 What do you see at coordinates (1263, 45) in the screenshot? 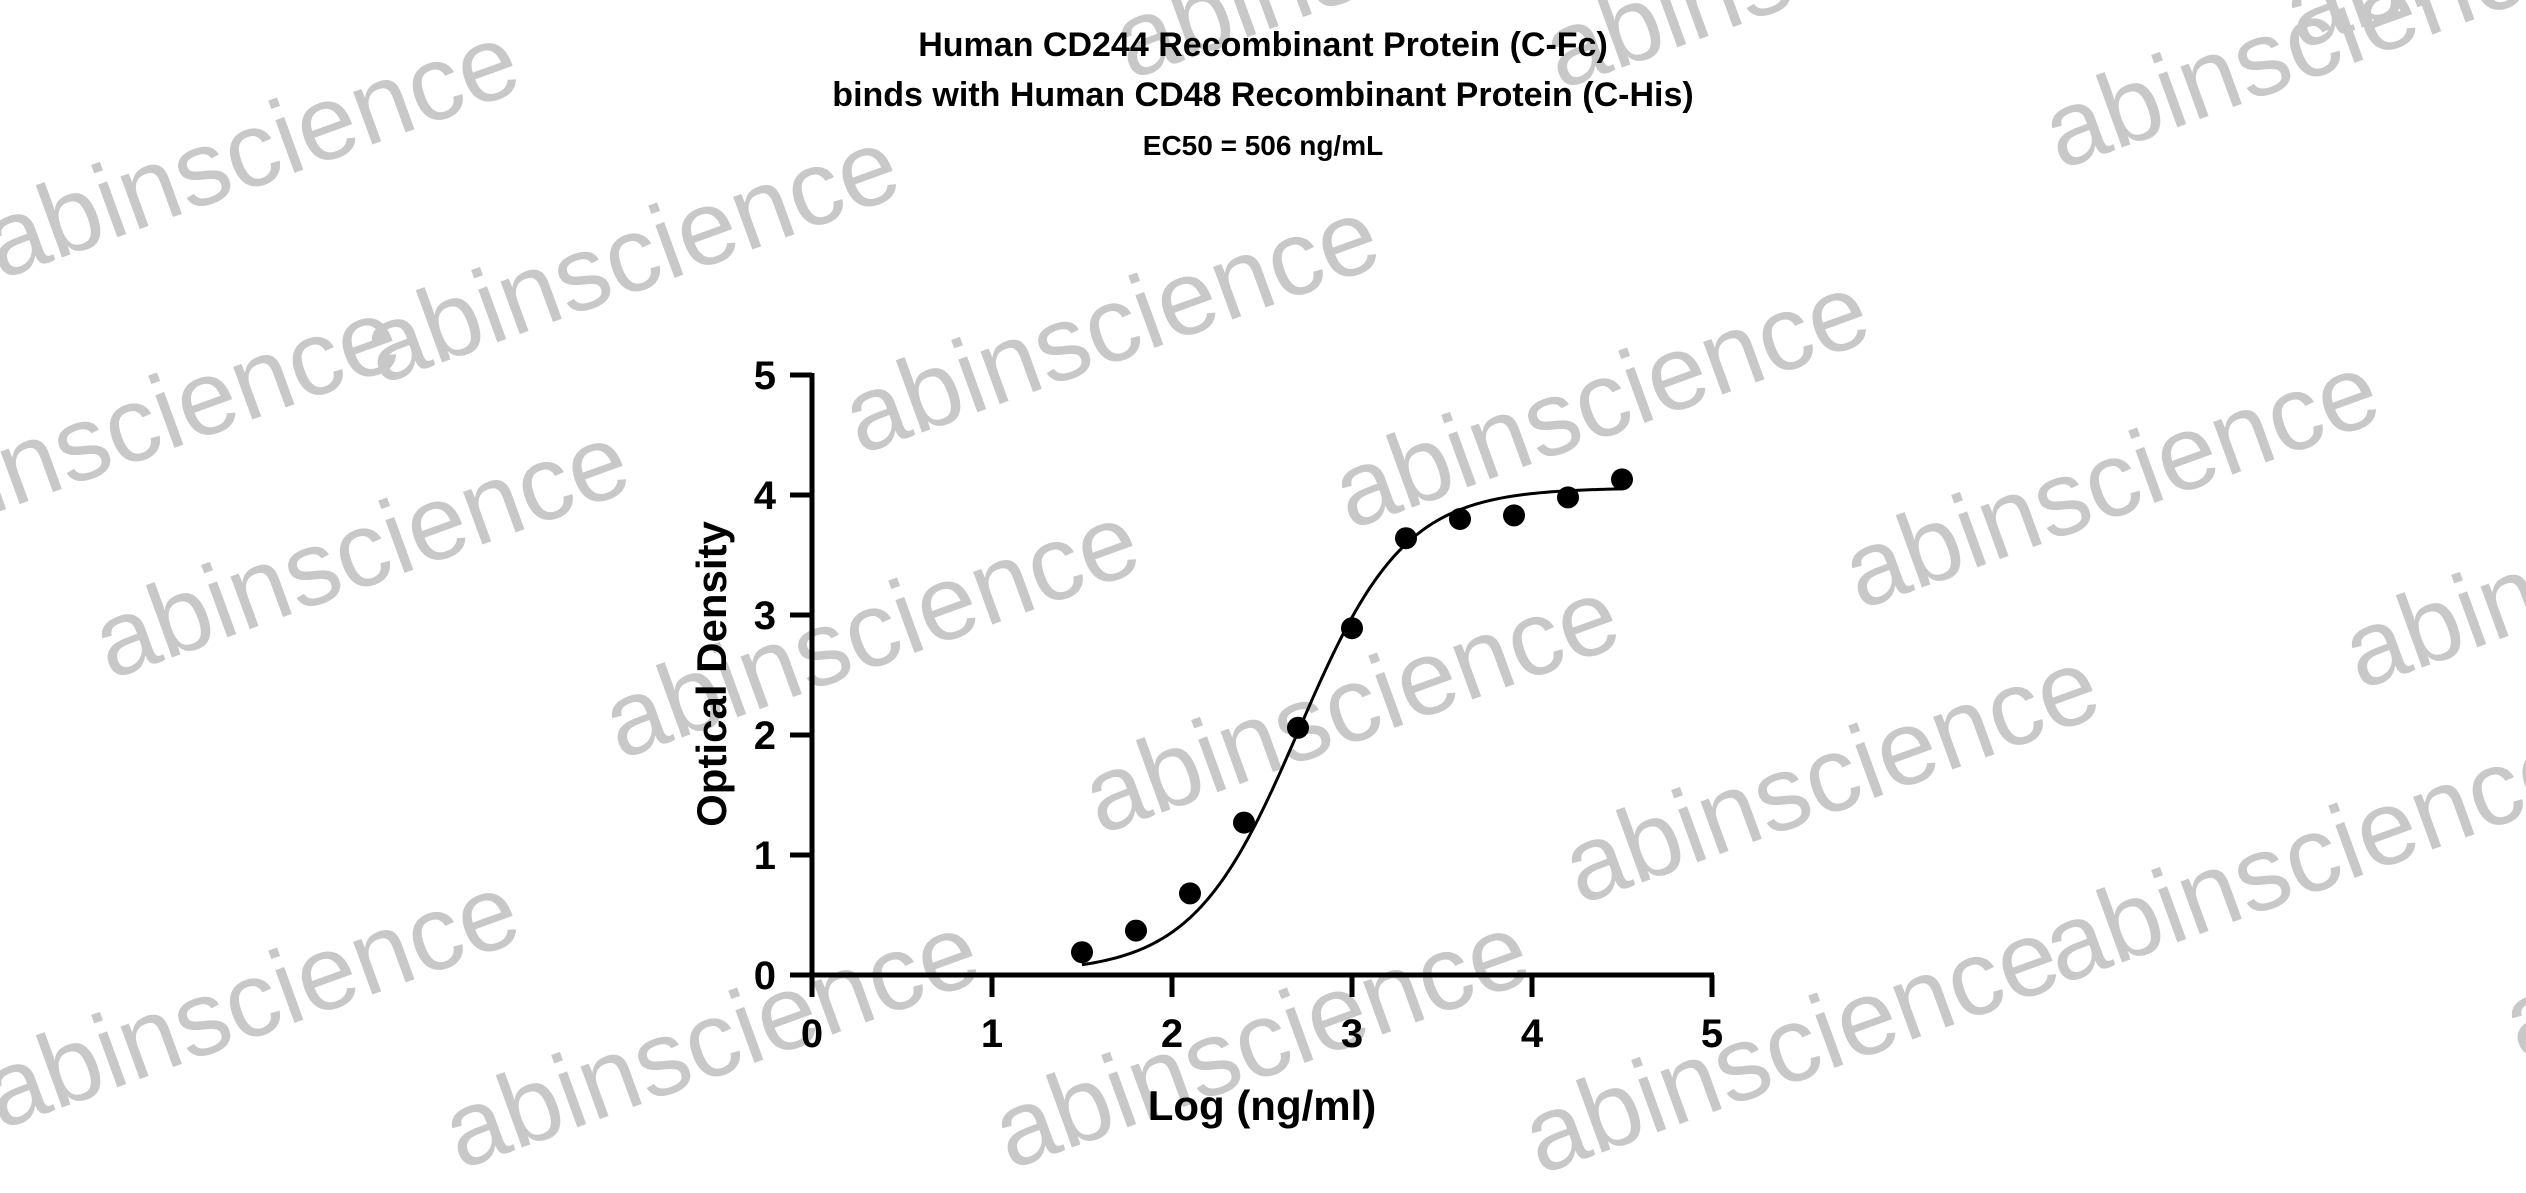
I see `chart-title: Human CD244 Recombinant Protein (C-Fc)` at bounding box center [1263, 45].